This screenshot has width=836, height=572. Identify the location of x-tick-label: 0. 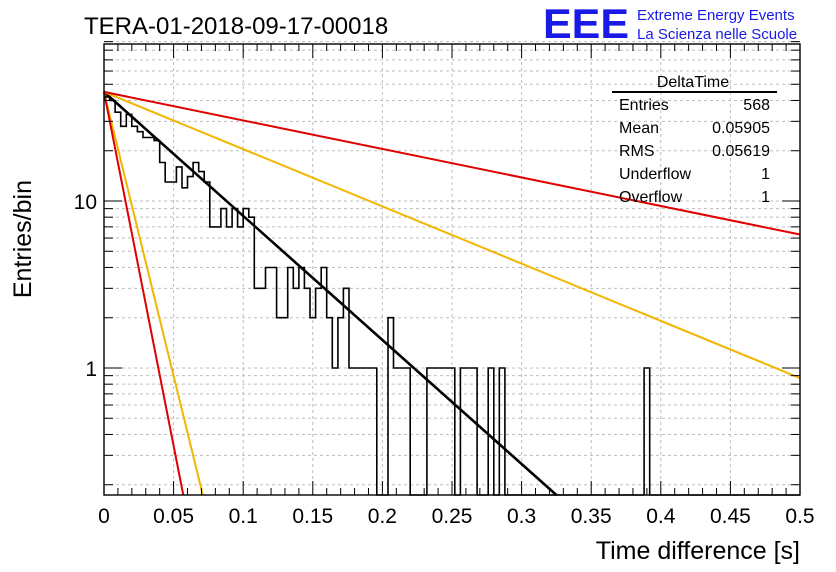
(104, 516).